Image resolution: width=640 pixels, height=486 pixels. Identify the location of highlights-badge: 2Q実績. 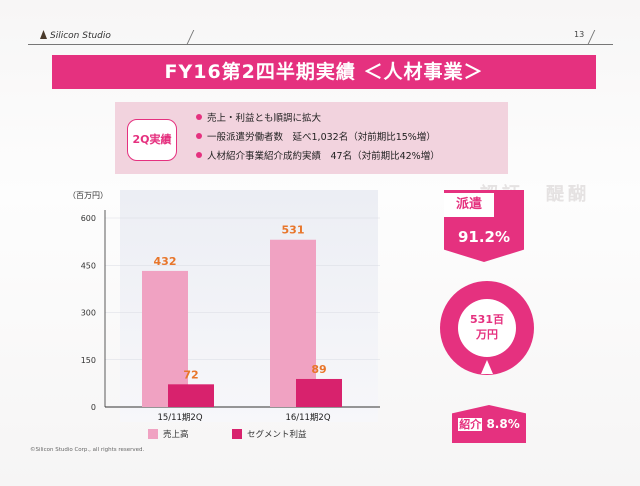
(152, 140).